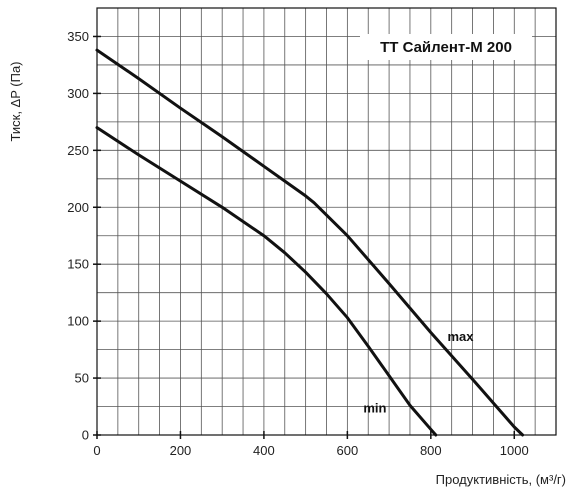  Describe the element at coordinates (78, 150) in the screenshot. I see `y-tick-label: 250` at that location.